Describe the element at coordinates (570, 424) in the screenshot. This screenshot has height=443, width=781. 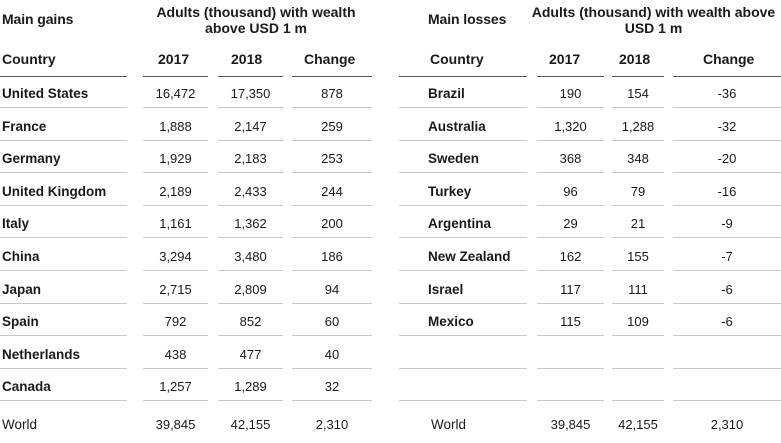
I see `losses-world-y2017: 39,845` at that location.